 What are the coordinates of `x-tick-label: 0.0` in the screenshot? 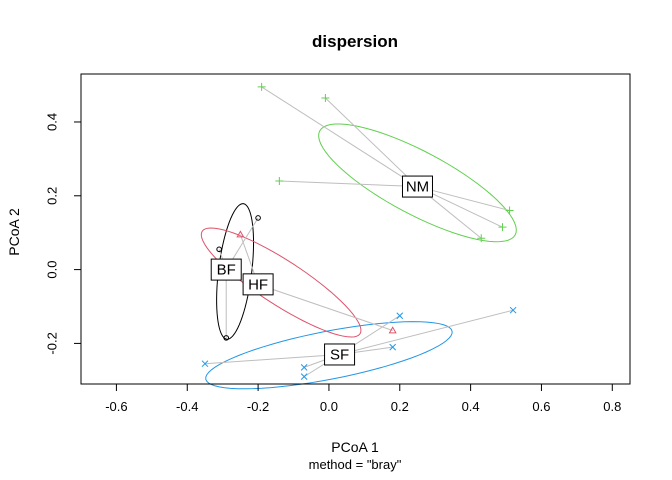 It's located at (329, 406).